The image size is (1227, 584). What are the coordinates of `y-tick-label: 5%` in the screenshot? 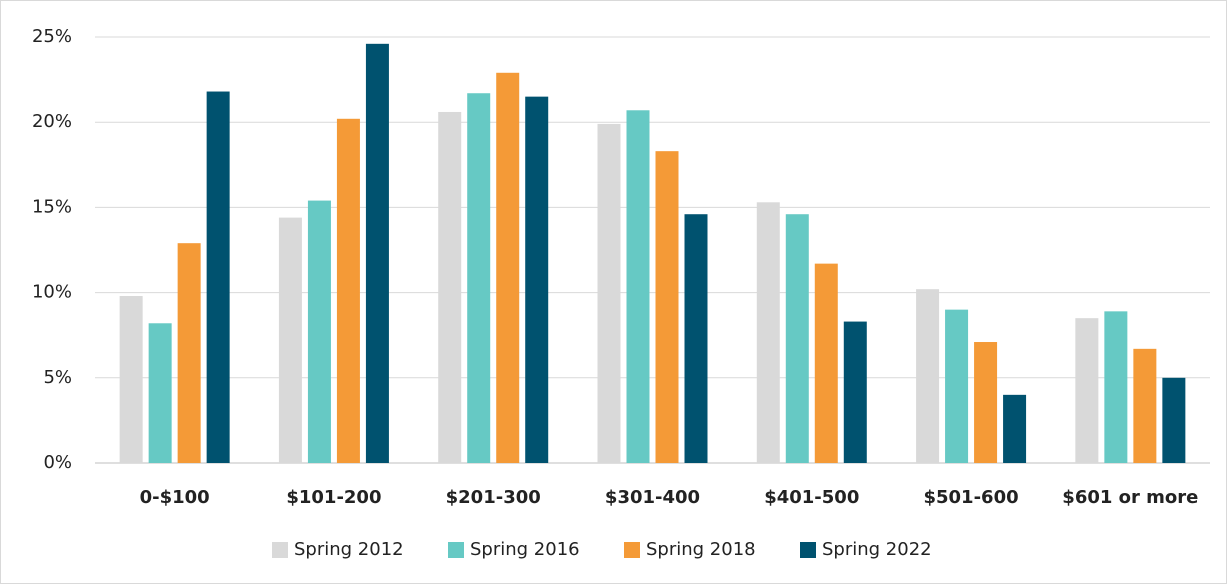 It's located at (57, 377).